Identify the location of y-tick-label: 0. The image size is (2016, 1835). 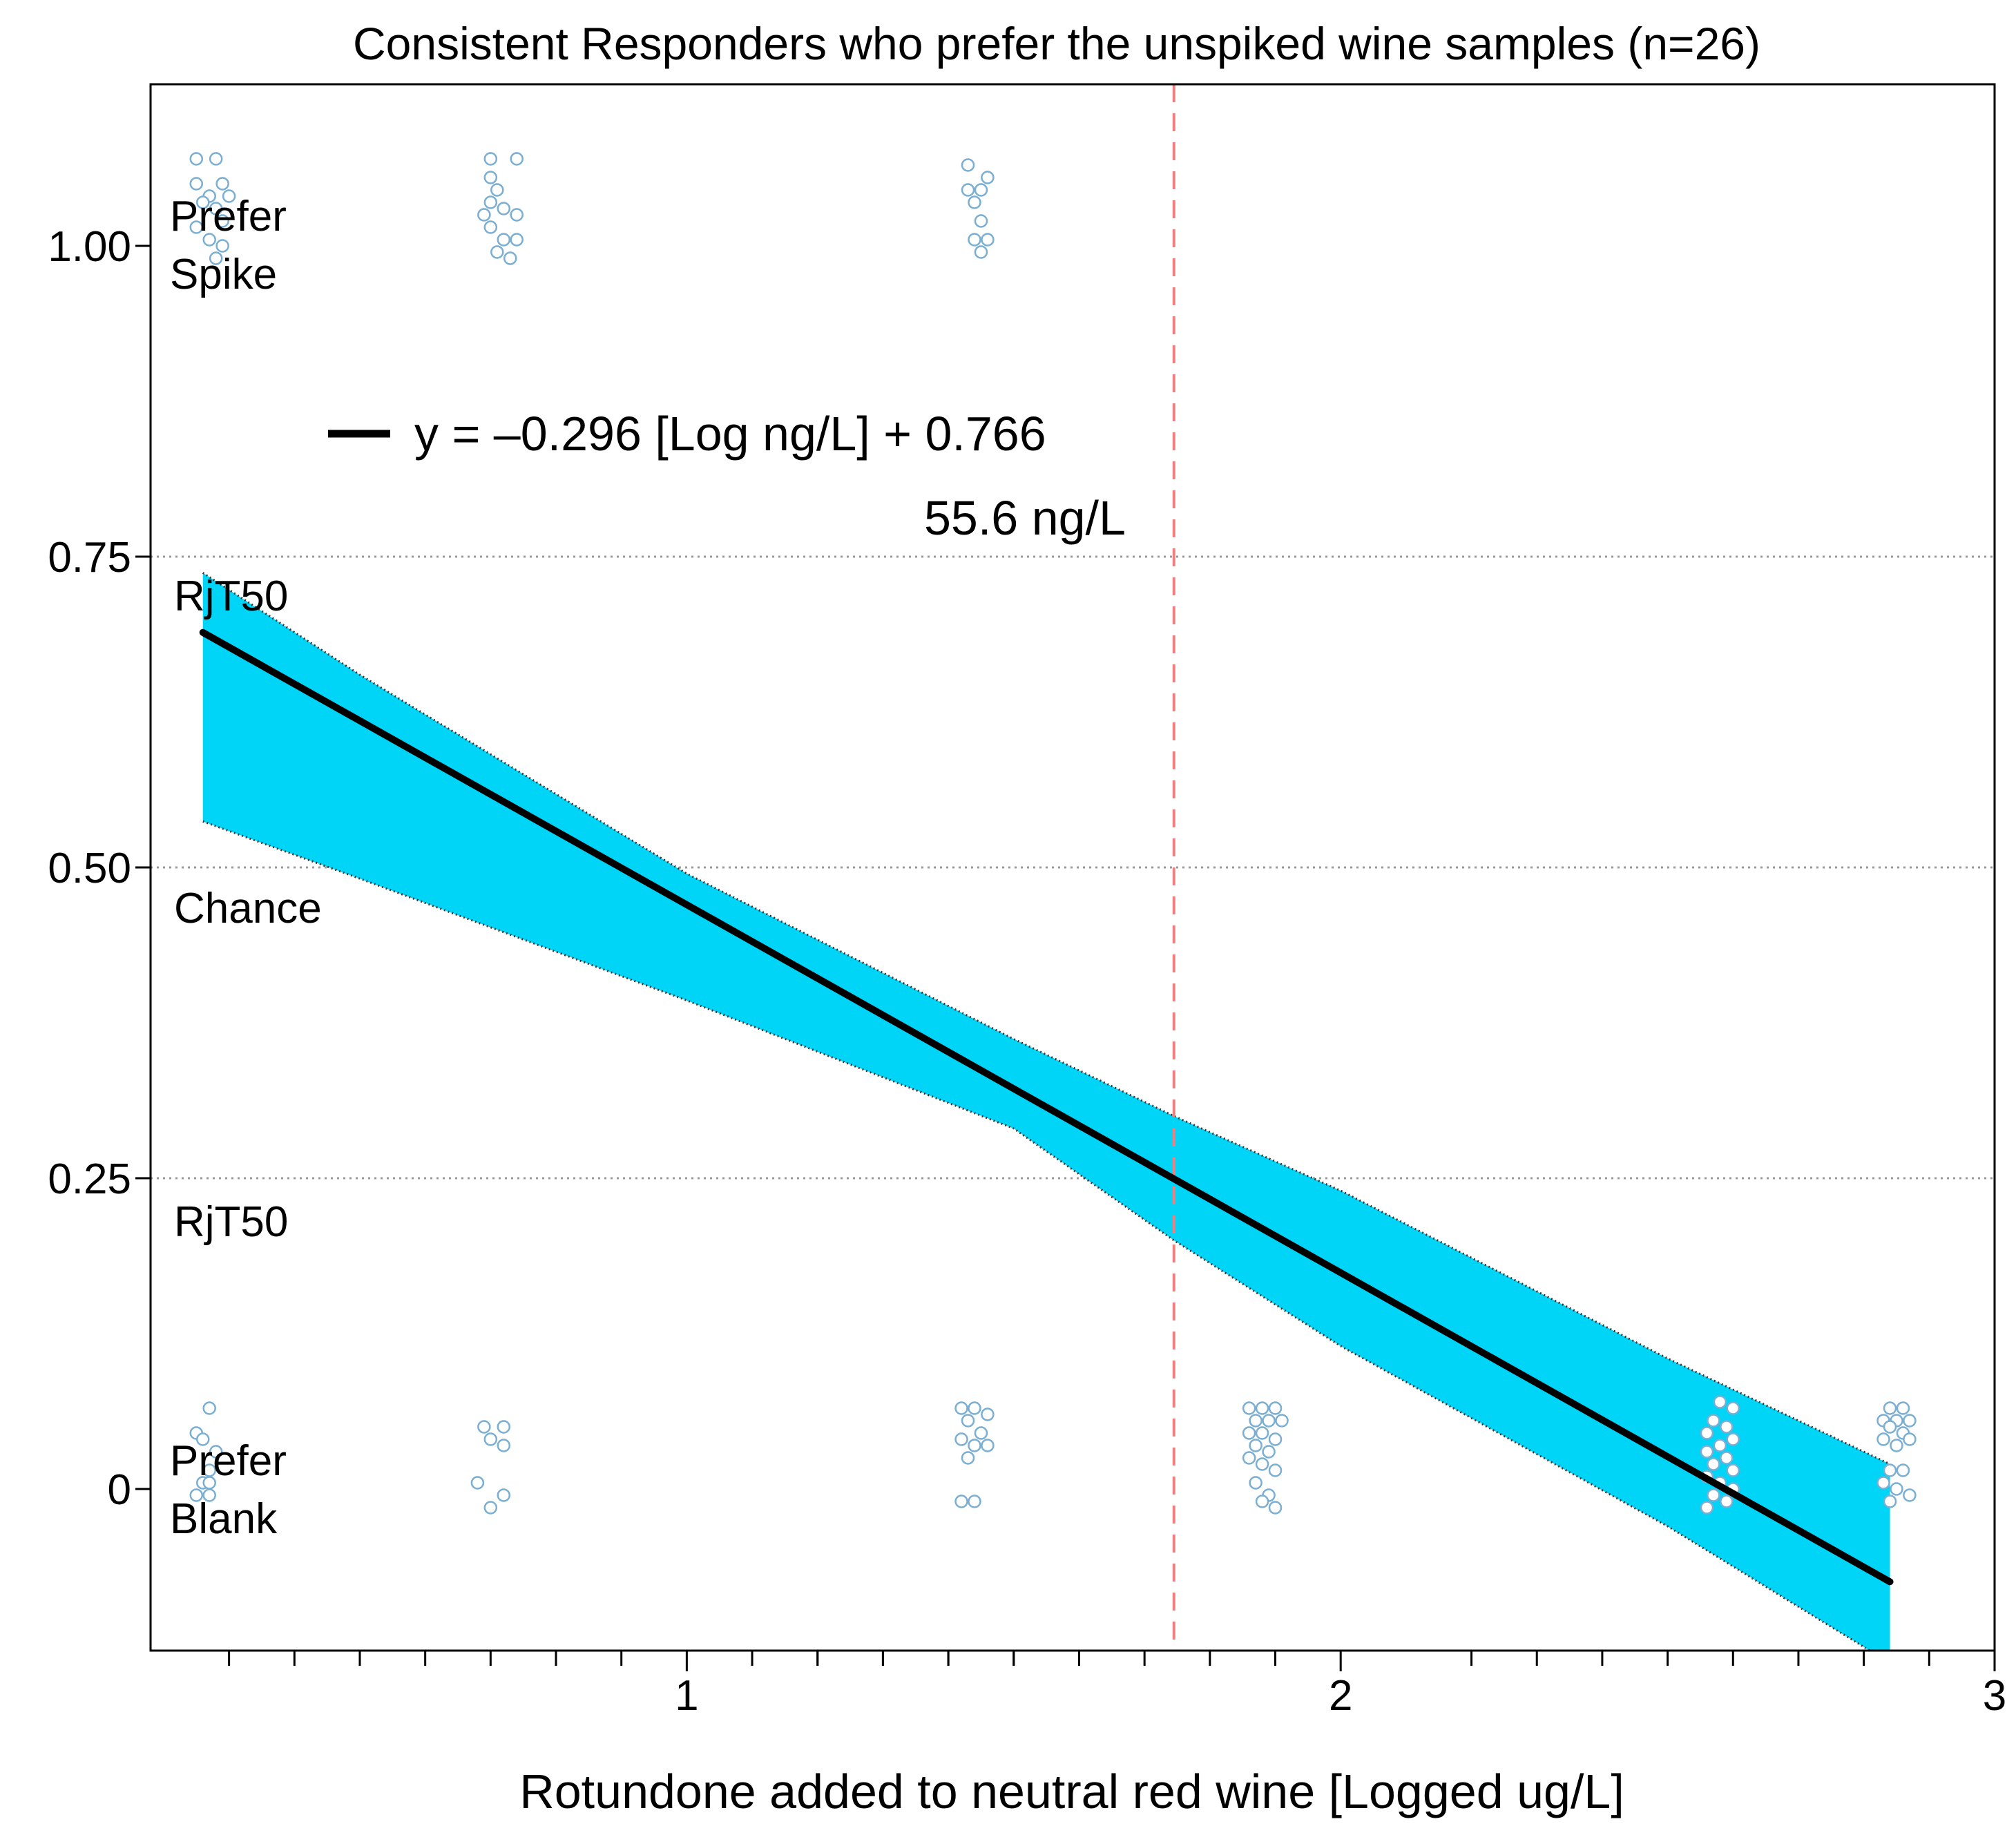
(120, 1490).